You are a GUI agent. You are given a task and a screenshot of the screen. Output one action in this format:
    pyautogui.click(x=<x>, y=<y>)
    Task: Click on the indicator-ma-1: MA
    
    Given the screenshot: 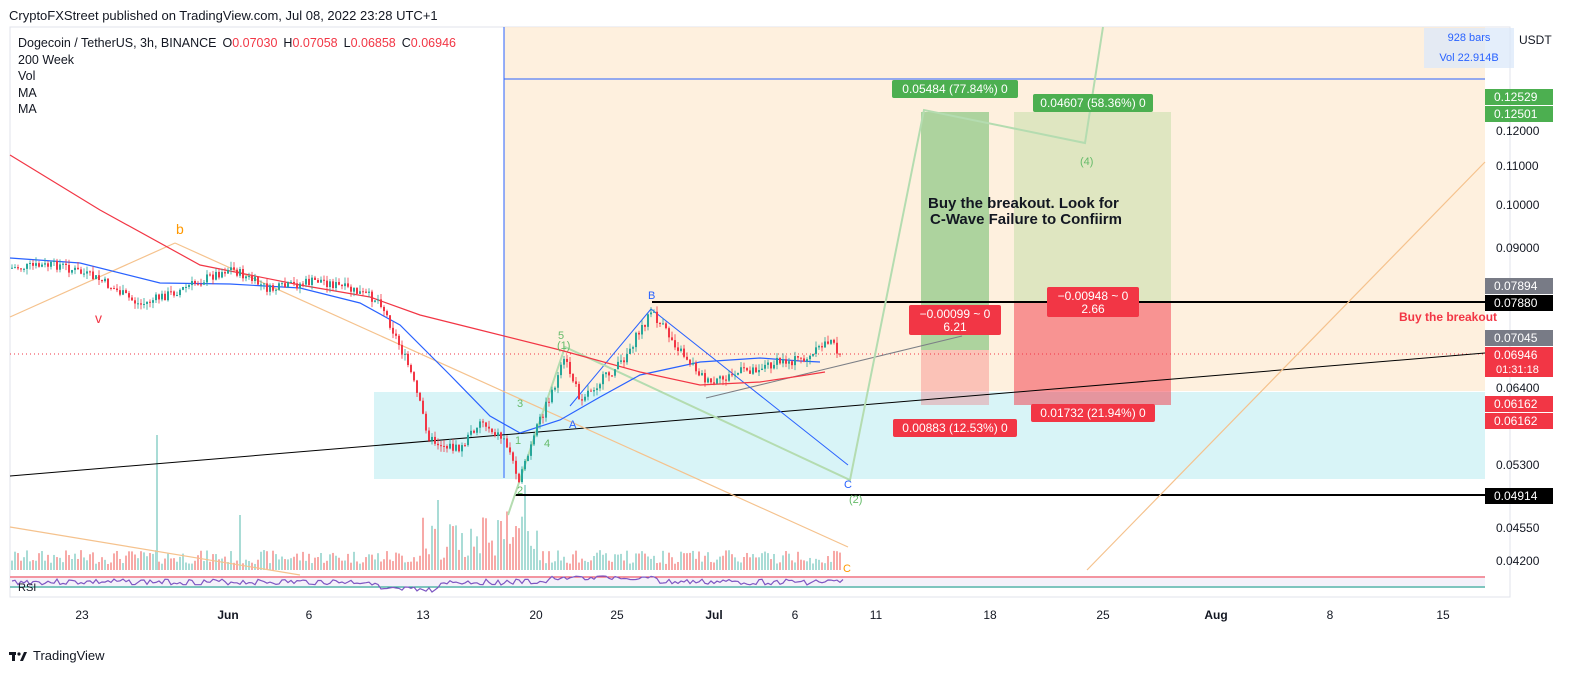 What is the action you would take?
    pyautogui.click(x=27, y=92)
    